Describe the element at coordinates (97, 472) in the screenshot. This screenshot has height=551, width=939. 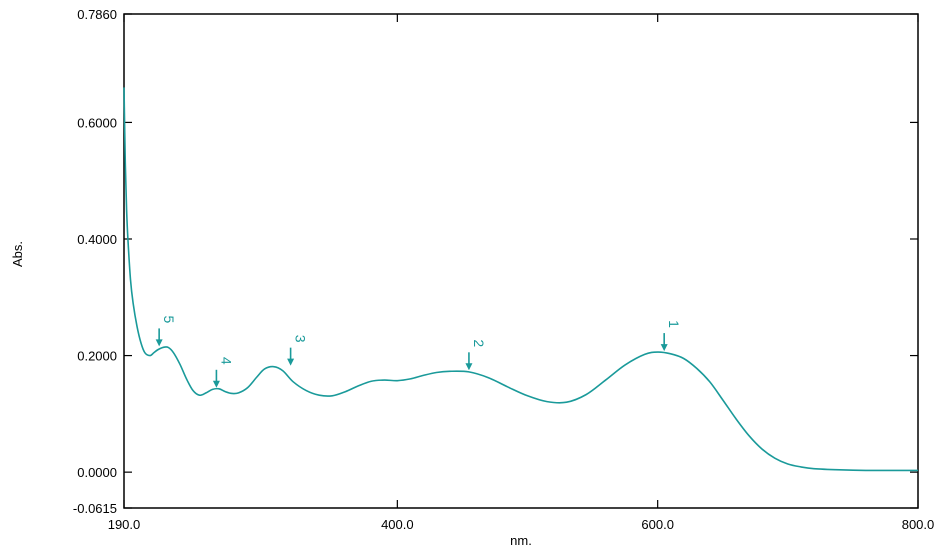
I see `y-tick-label: 0.0000` at that location.